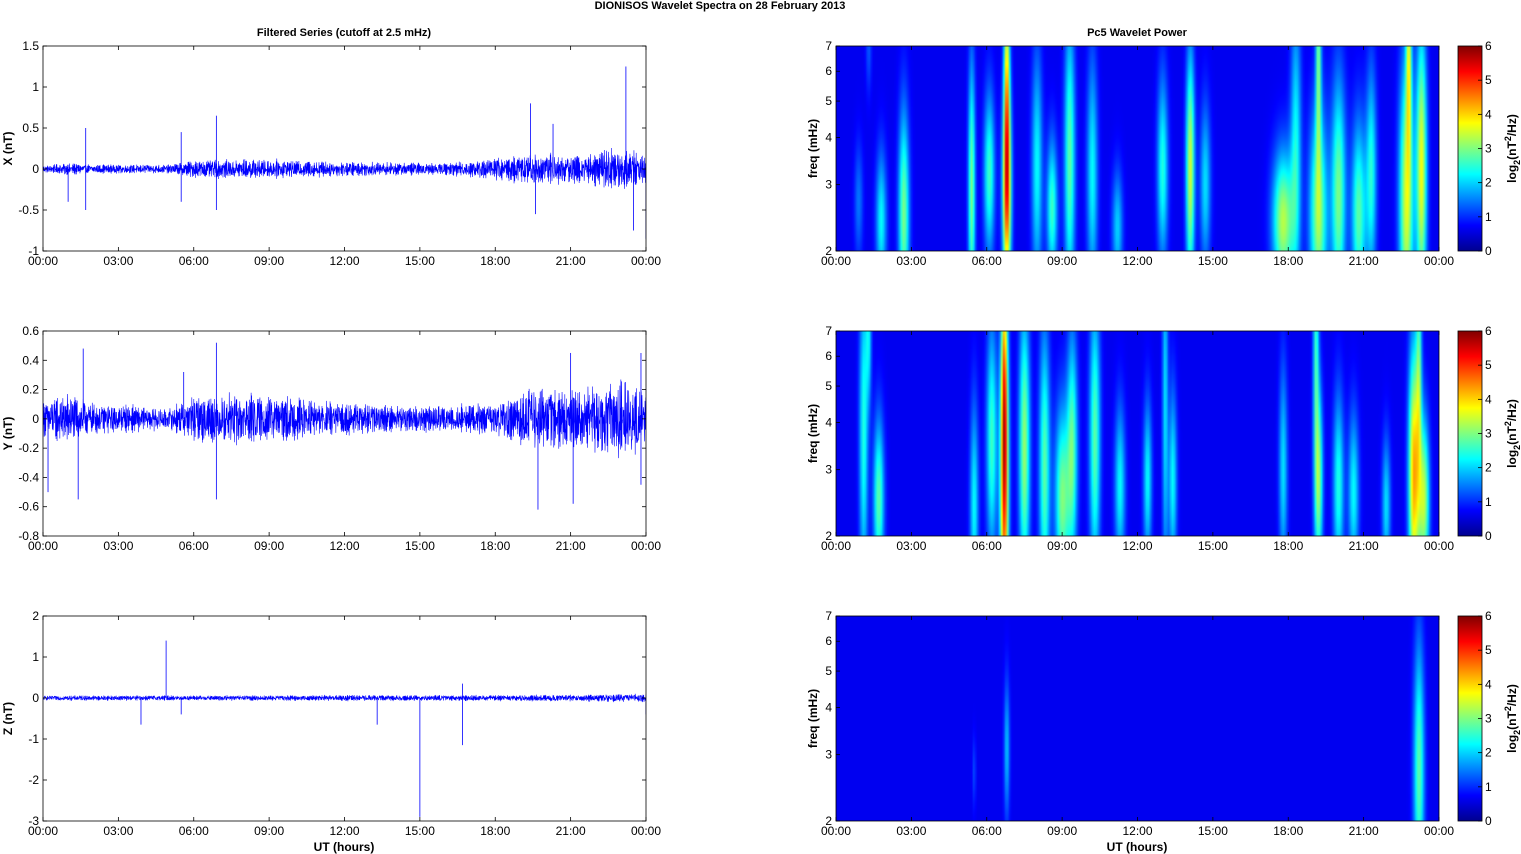  Describe the element at coordinates (1288, 261) in the screenshot. I see `x-wavelet-xtick-label: 18:00` at that location.